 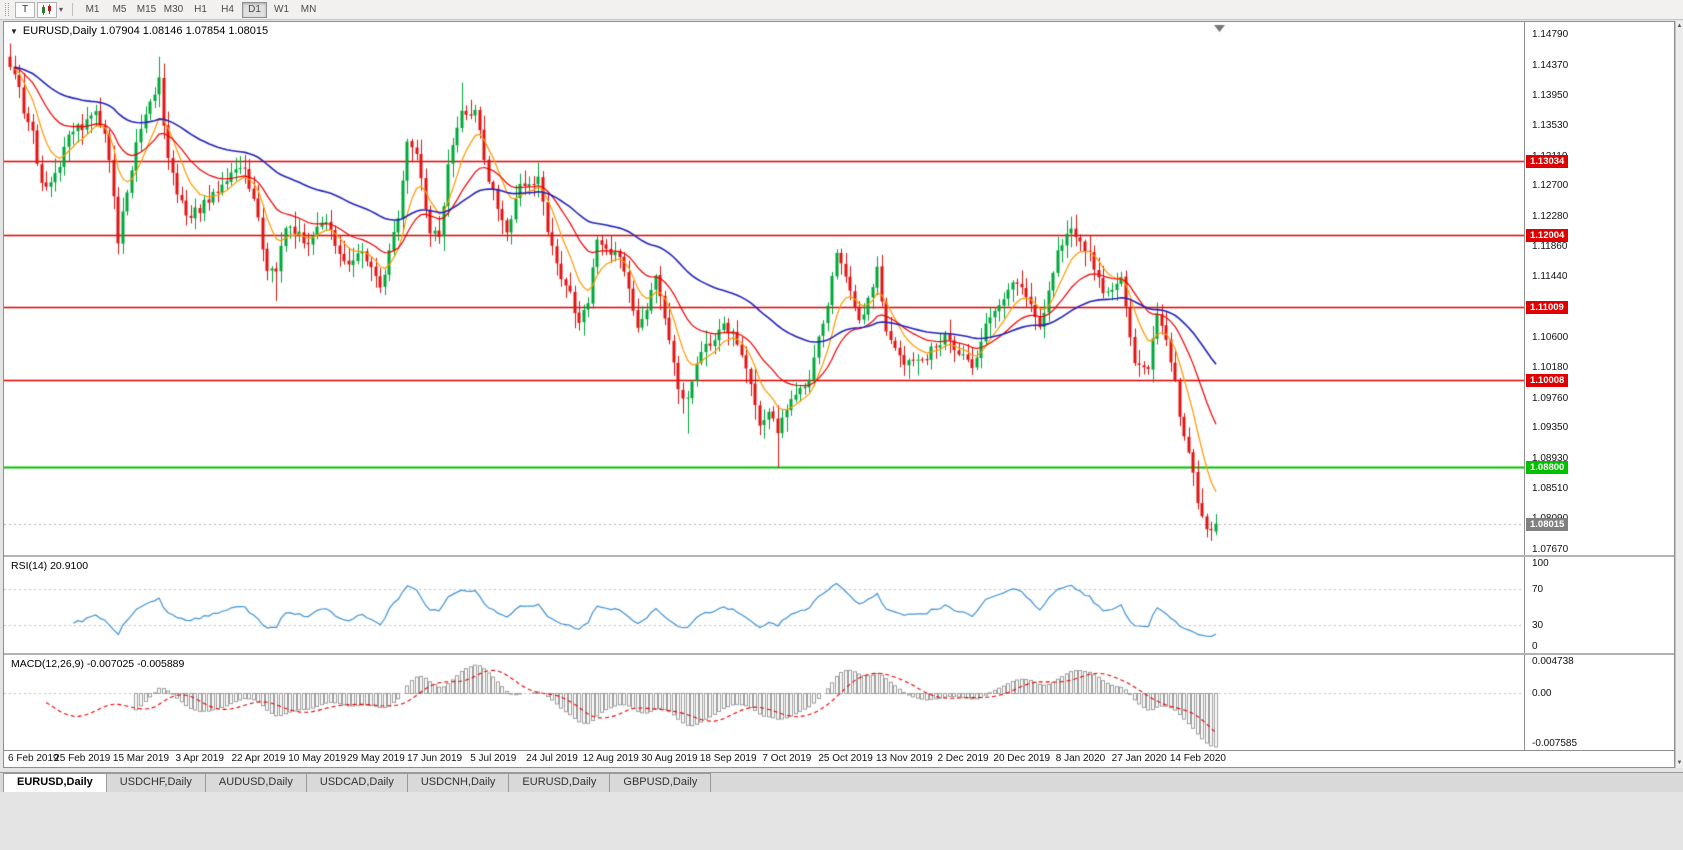 What do you see at coordinates (1547, 162) in the screenshot?
I see `price-level-tag: 1.13034` at bounding box center [1547, 162].